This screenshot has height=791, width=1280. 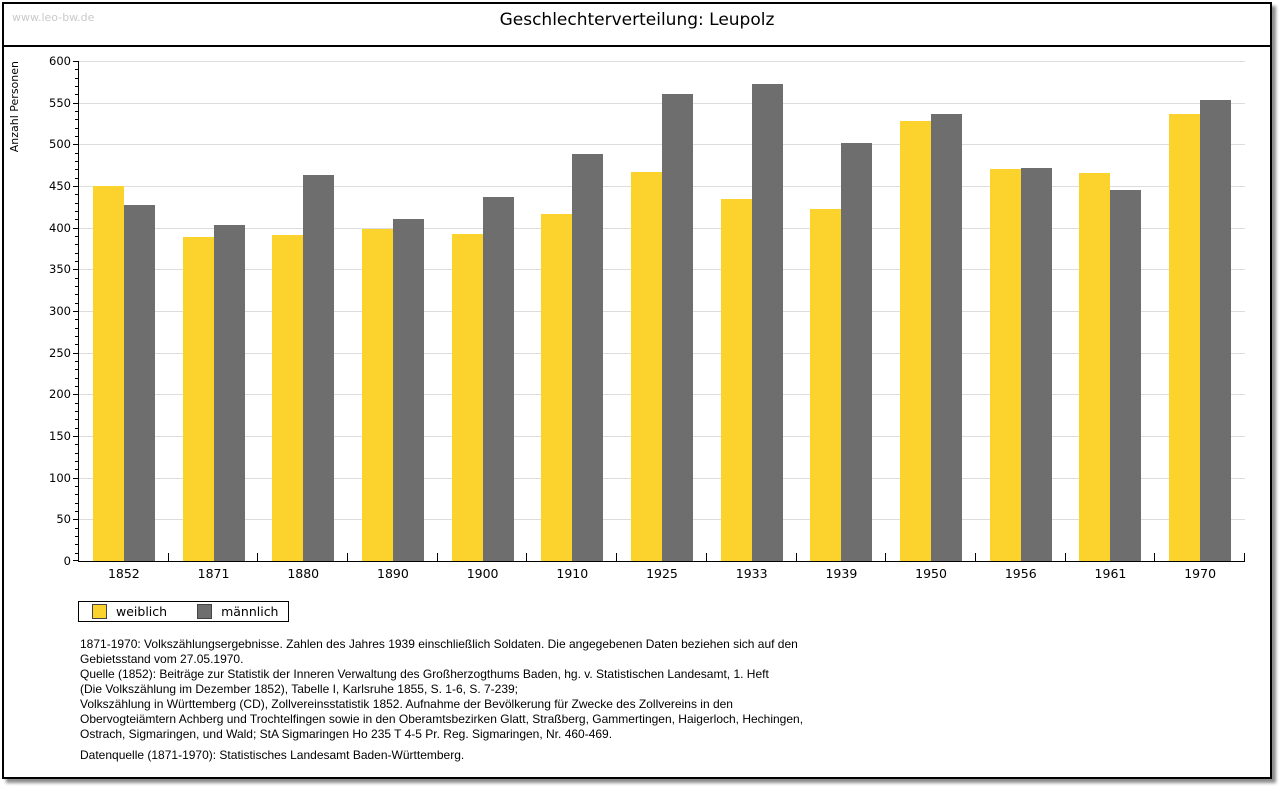 I want to click on y-tick-label: 350, so click(x=60, y=269).